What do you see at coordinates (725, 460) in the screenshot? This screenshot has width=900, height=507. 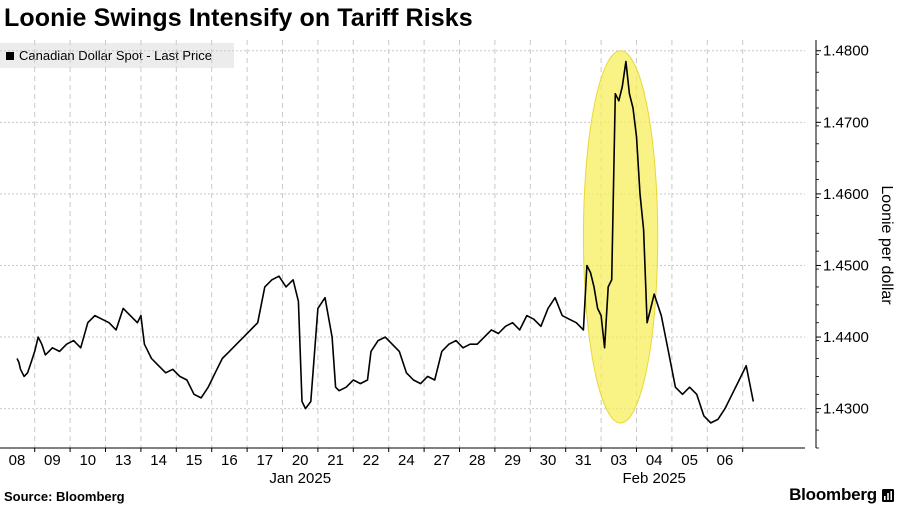 I see `x-tick-label: 06` at bounding box center [725, 460].